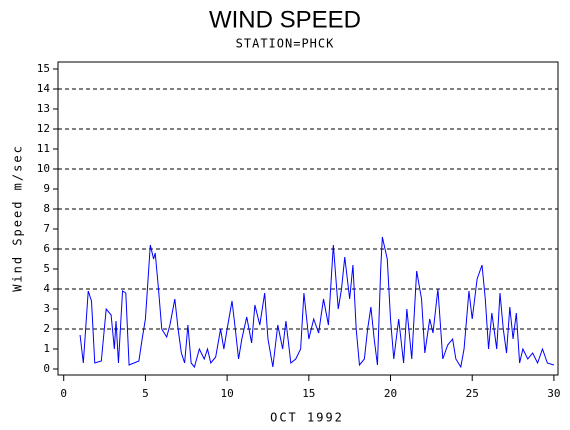  I want to click on x-tick-label: 15, so click(308, 393).